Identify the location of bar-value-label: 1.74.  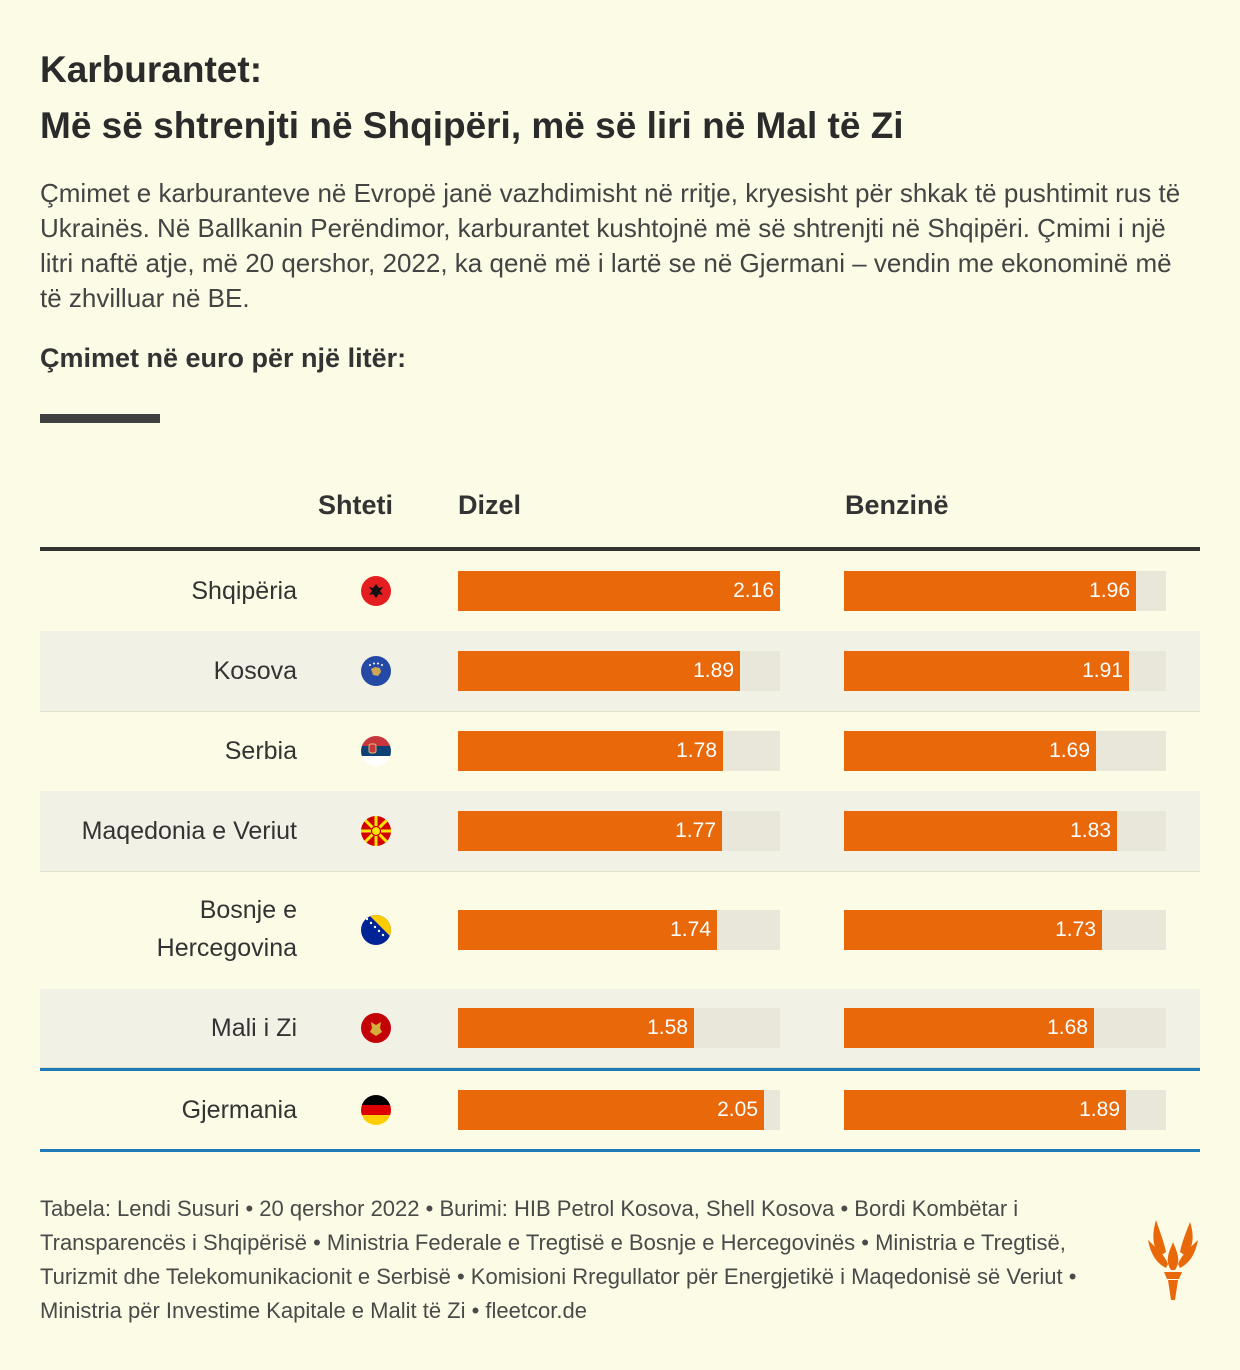
(690, 929).